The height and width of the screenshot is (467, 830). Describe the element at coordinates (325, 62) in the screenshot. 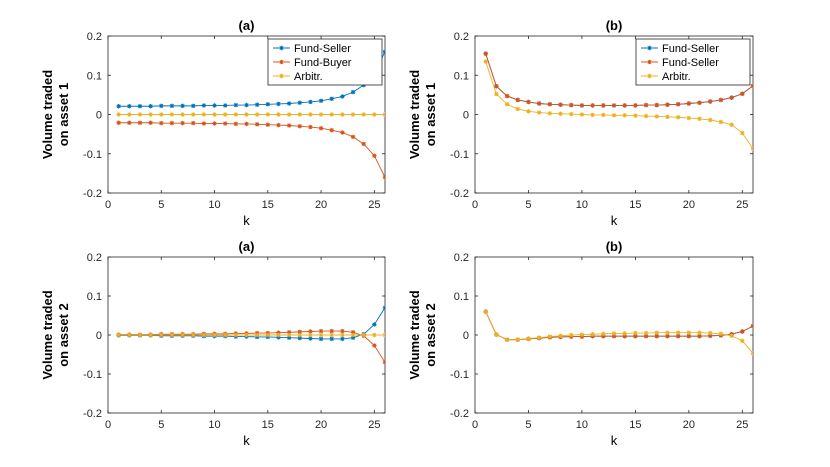

I see `legend: Fund-Seller Fund-Buyer Arbitr.` at that location.